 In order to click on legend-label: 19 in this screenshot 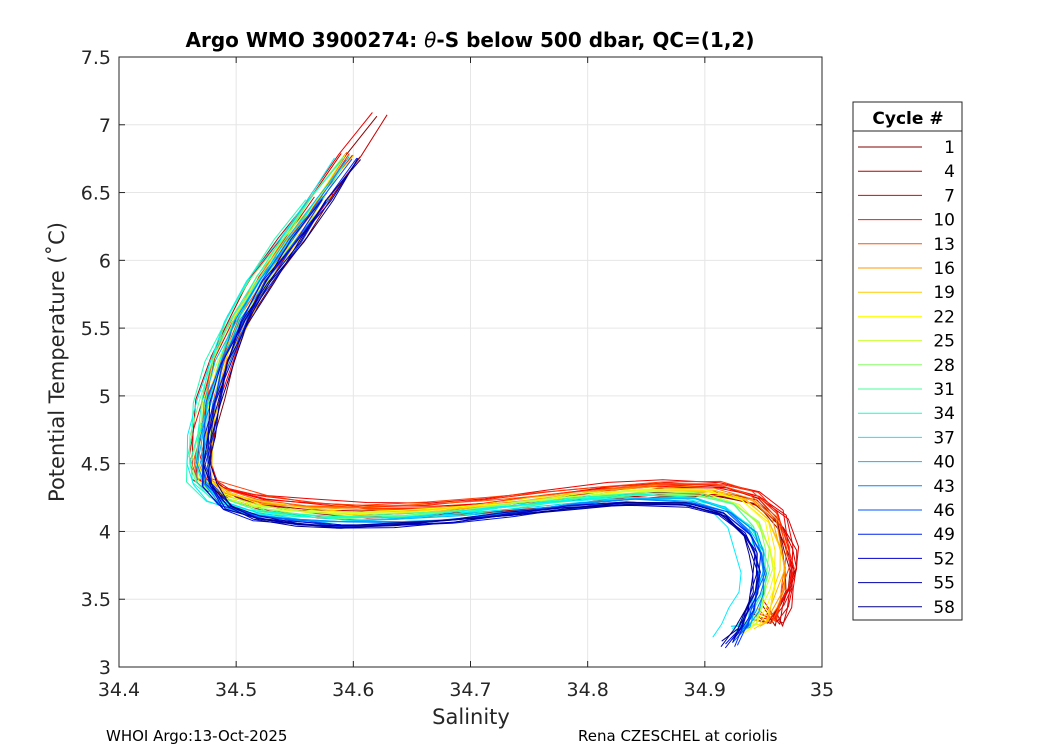, I will do `click(944, 293)`.